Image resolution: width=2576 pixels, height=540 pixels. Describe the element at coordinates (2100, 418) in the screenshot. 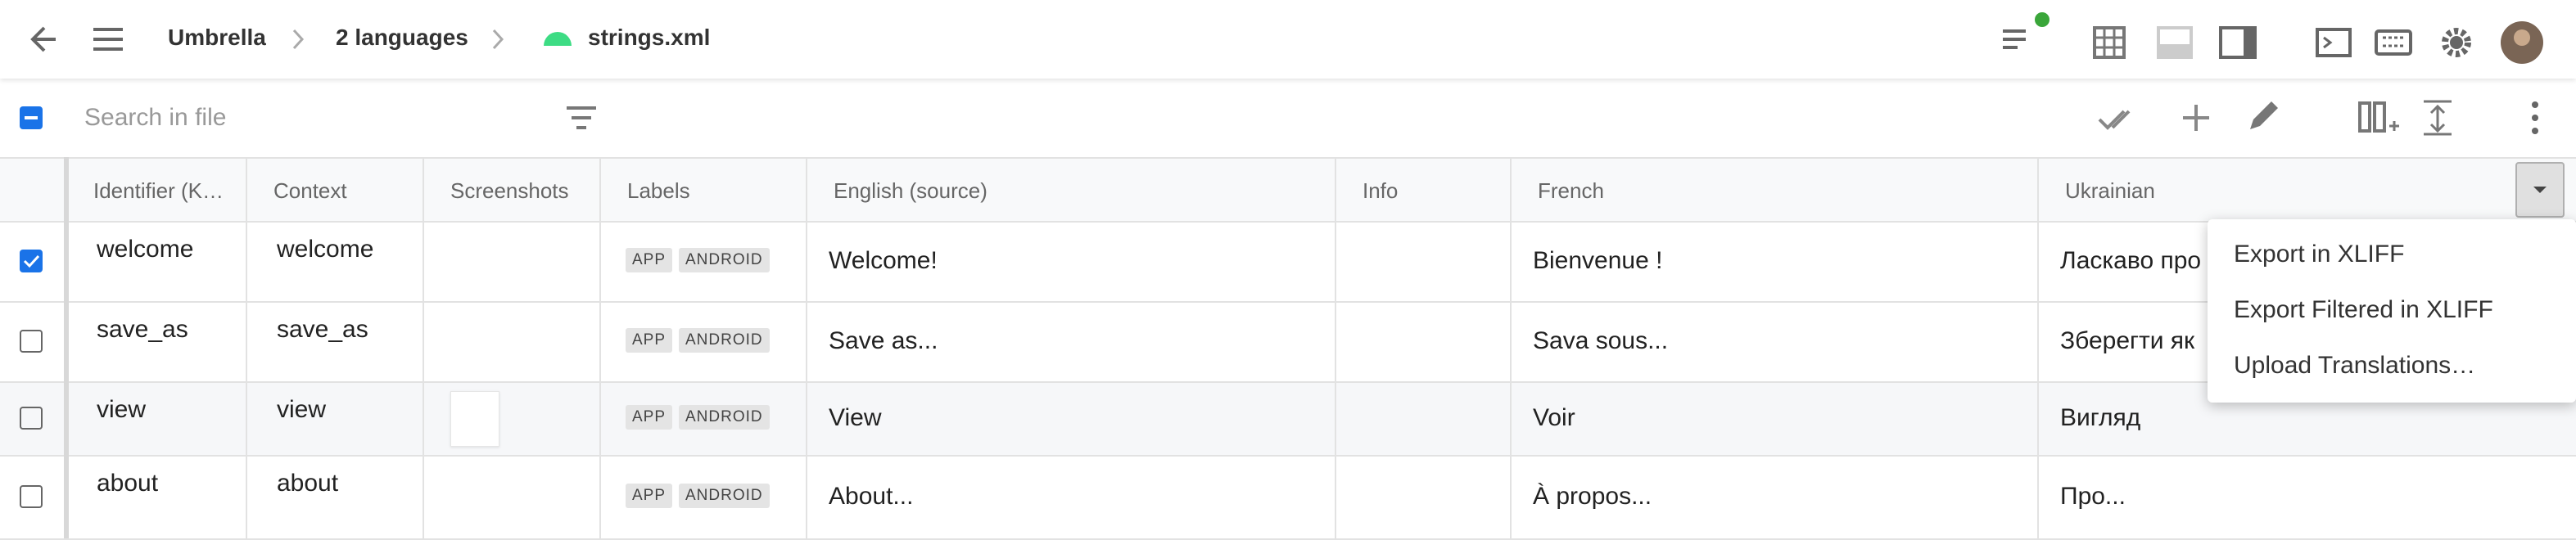

I see `cell-ukrainian: Вигляд` at that location.